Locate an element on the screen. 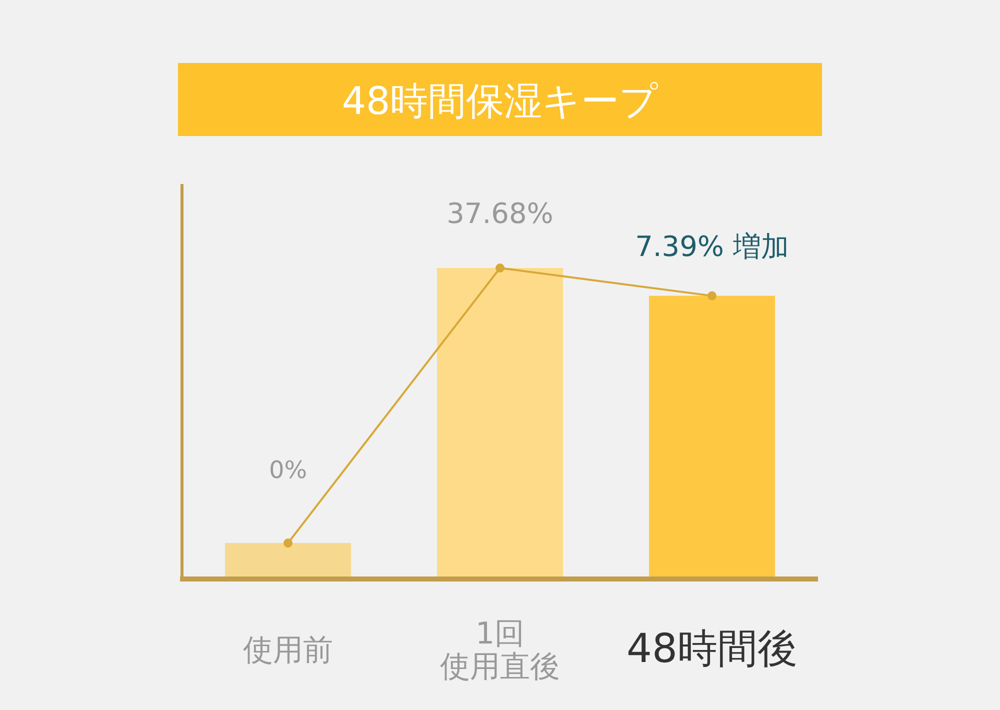 The image size is (1000, 710). text: 37.68% is located at coordinates (500, 213).